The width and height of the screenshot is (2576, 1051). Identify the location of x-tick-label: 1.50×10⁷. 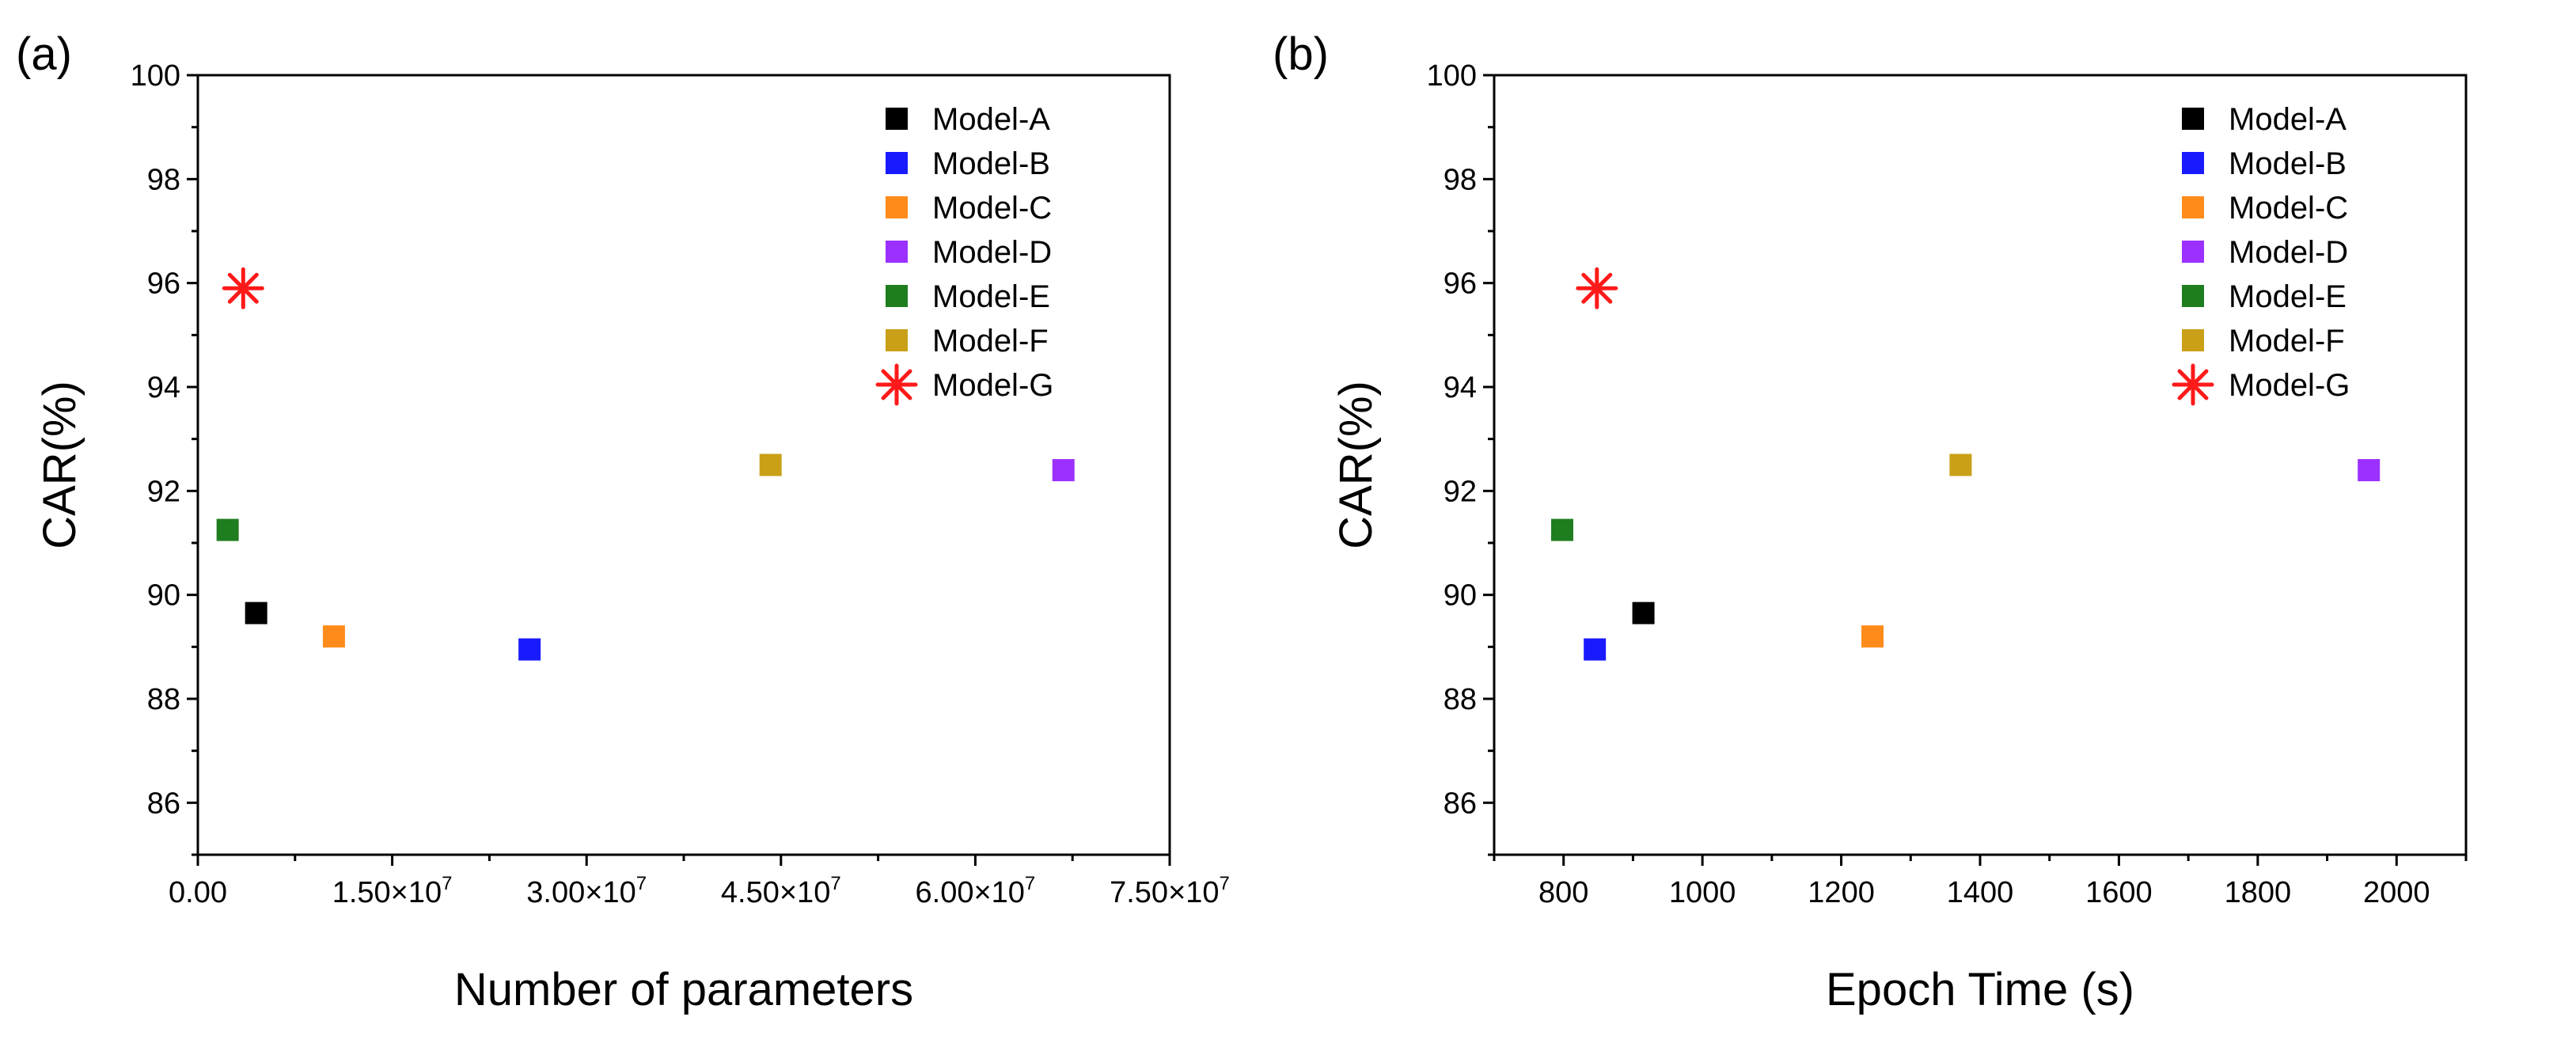
(392, 891).